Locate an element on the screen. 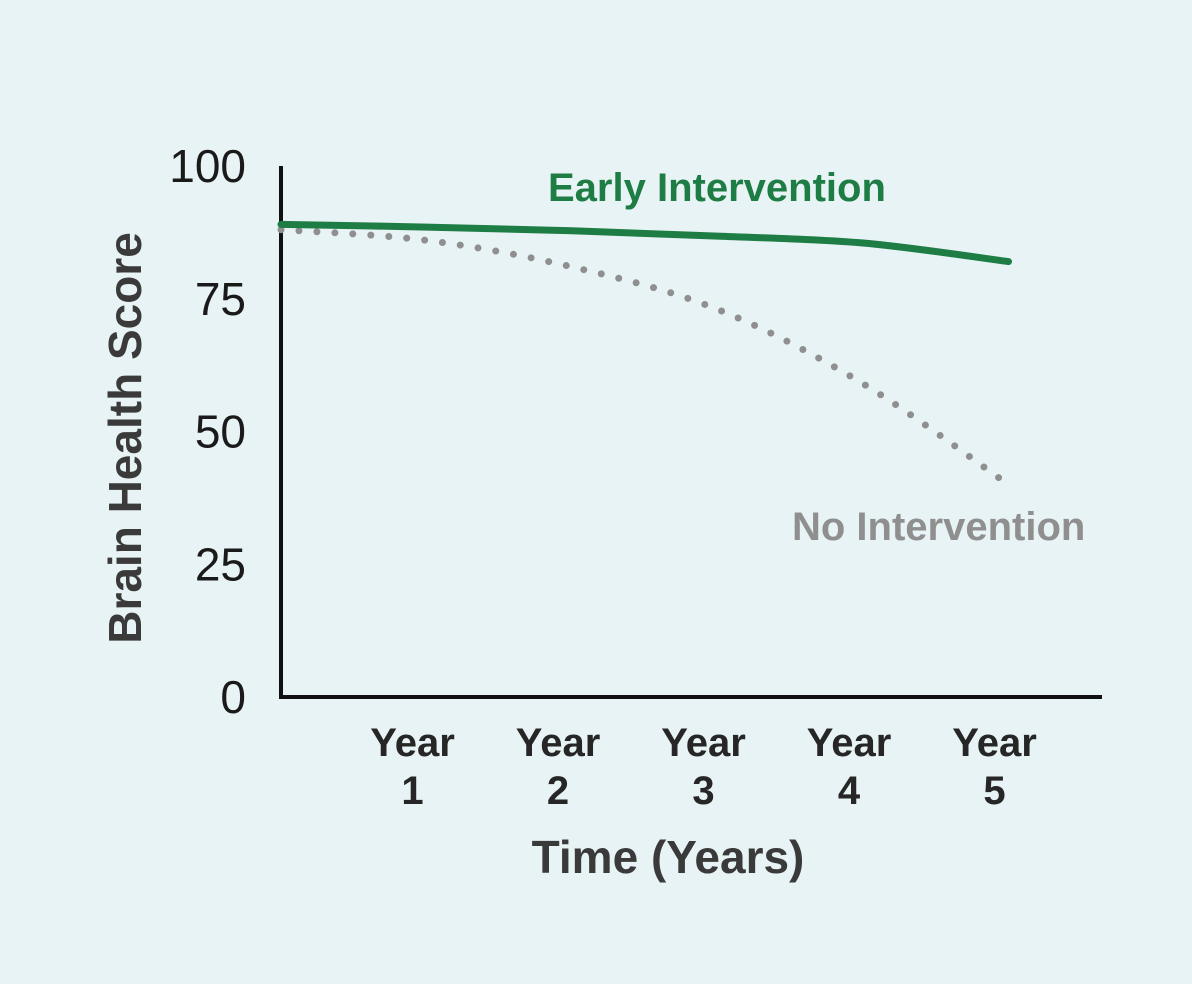  y-tick-label: 100 is located at coordinates (207, 166).